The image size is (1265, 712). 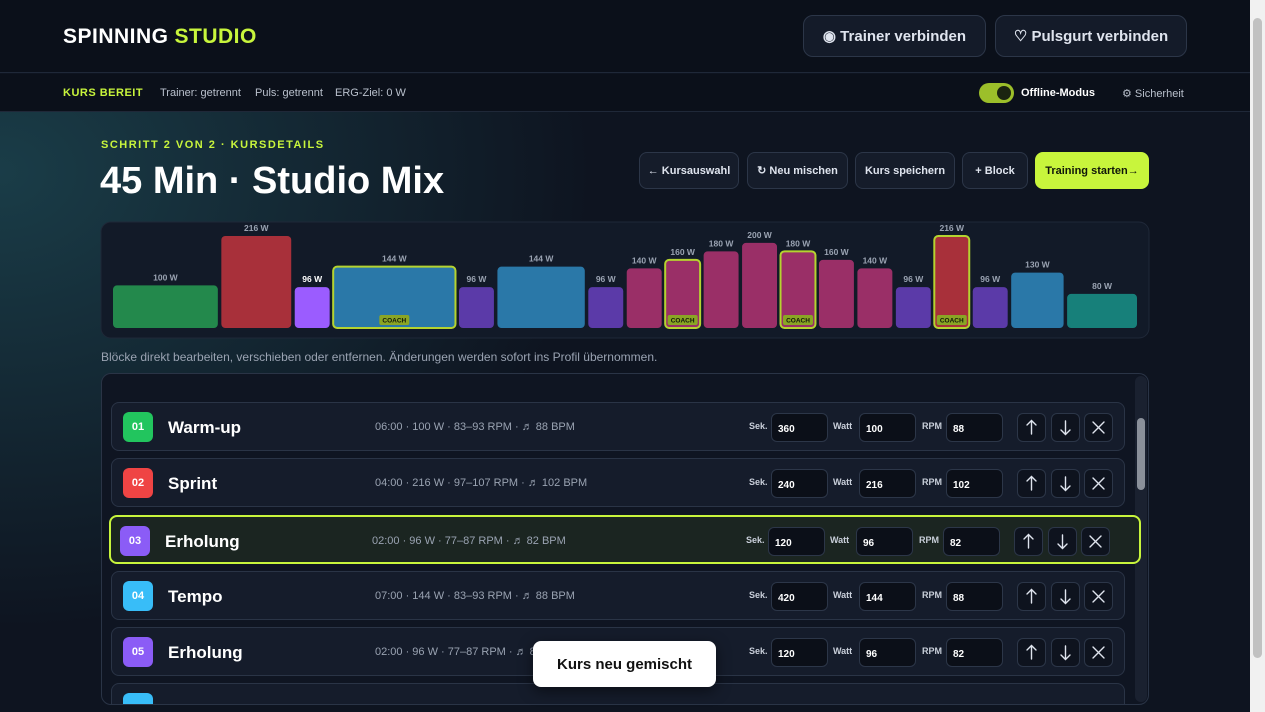 What do you see at coordinates (475, 427) in the screenshot?
I see `block-meta: 06:00 · 100 W · 83–93 RPM · ♬ 88 BPM` at bounding box center [475, 427].